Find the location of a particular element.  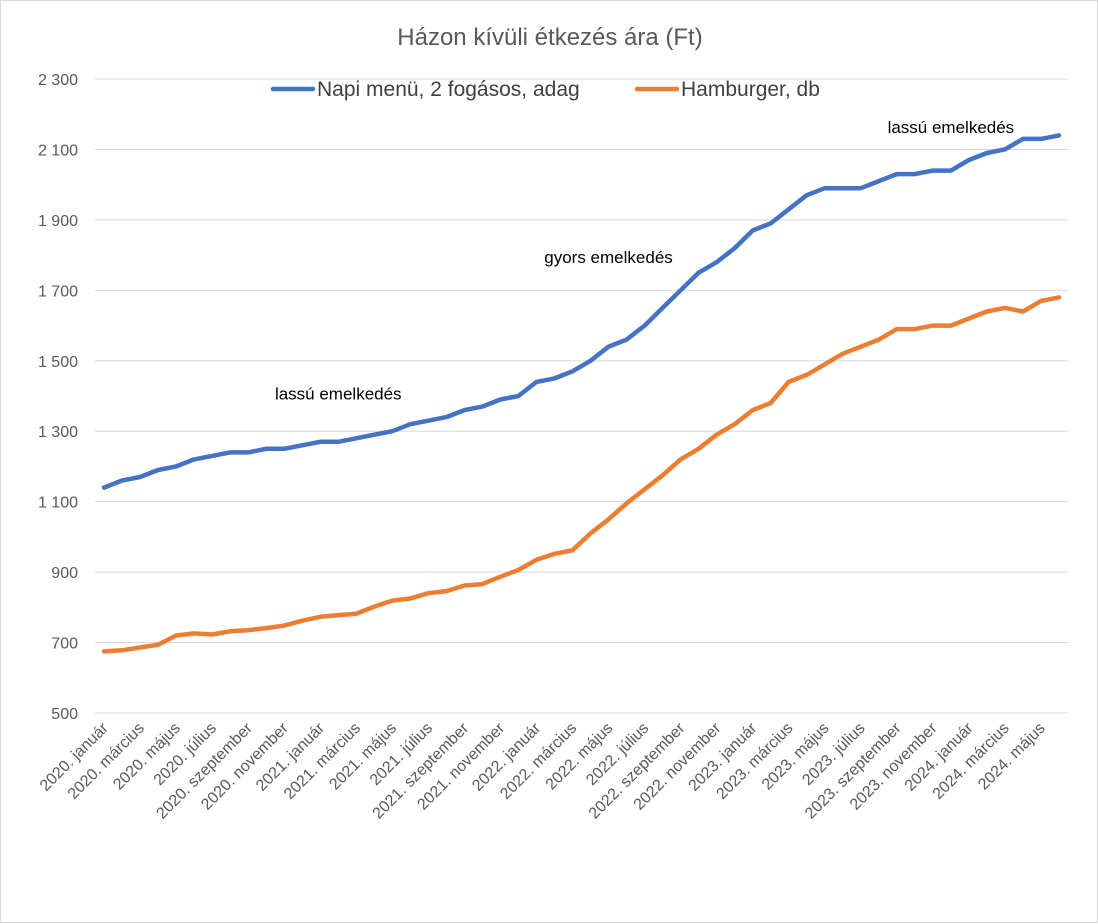

legend-item-2: Hamburger, db is located at coordinates (727, 89).